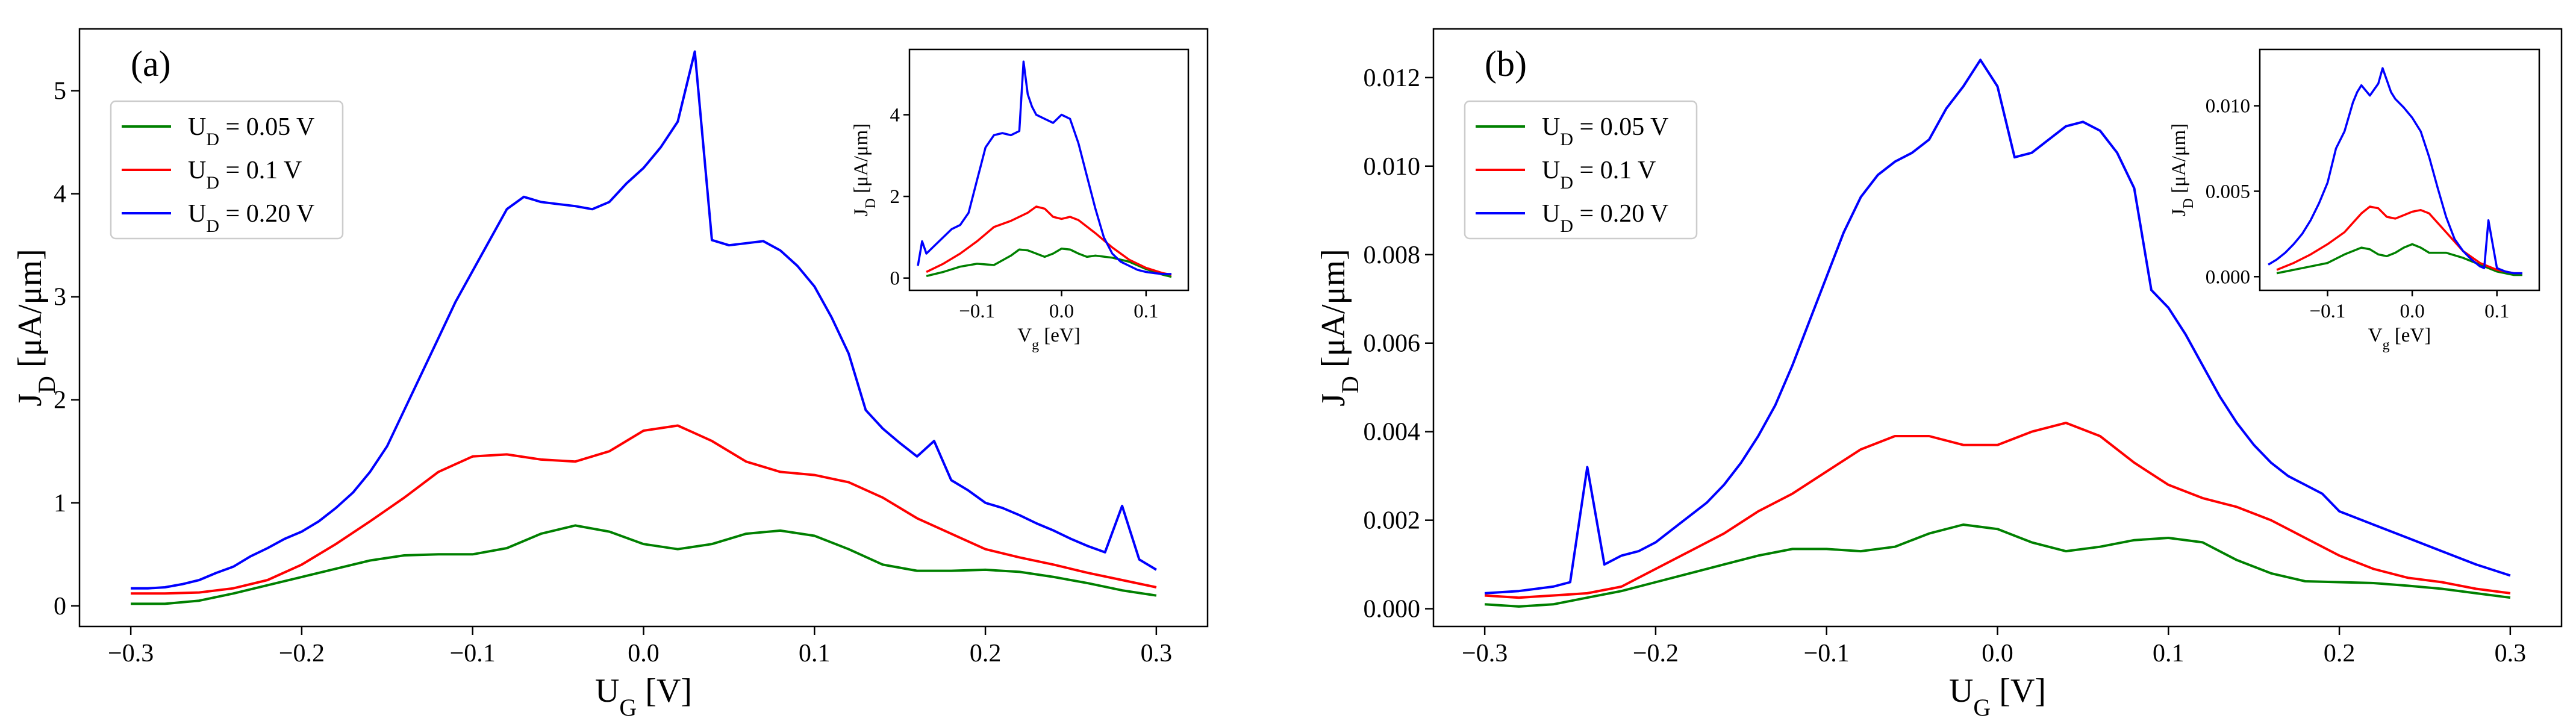 The width and height of the screenshot is (2576, 718). I want to click on inset-x-axis-label: Vg [eV], so click(2399, 339).